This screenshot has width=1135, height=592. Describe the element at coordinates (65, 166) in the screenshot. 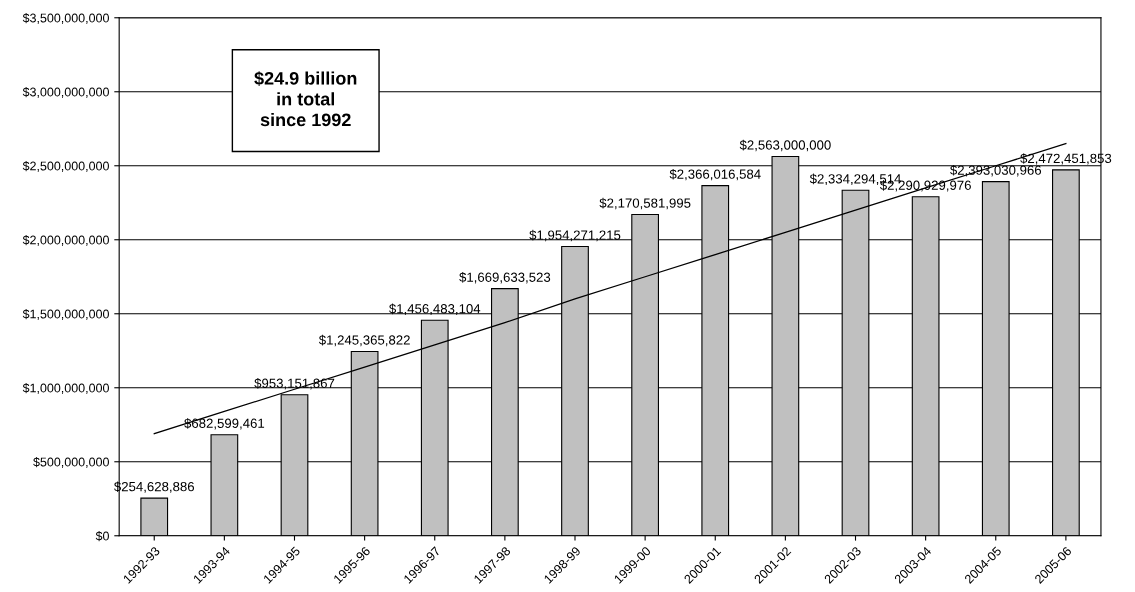

I see `y-tick-label: $2,500,000,000` at that location.